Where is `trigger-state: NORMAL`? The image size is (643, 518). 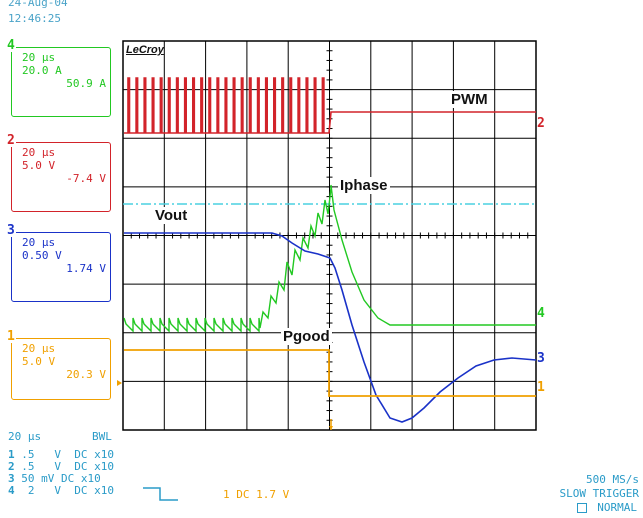
trigger-state: NORMAL is located at coordinates (607, 507).